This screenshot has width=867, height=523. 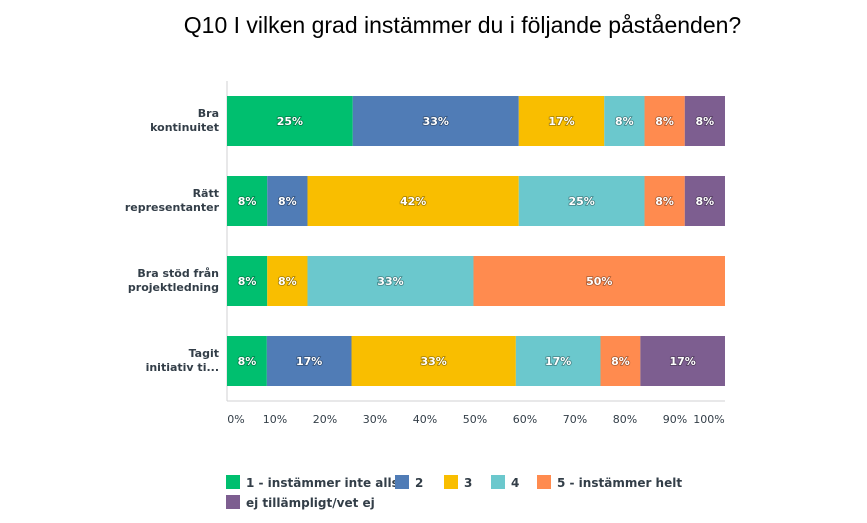 I want to click on x-tick-label: 60%, so click(x=525, y=419).